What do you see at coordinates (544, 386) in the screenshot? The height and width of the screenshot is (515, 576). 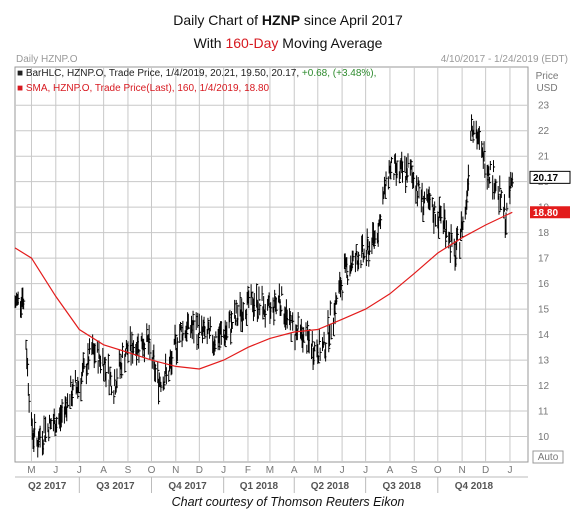 I see `y-tick-label: 12` at bounding box center [544, 386].